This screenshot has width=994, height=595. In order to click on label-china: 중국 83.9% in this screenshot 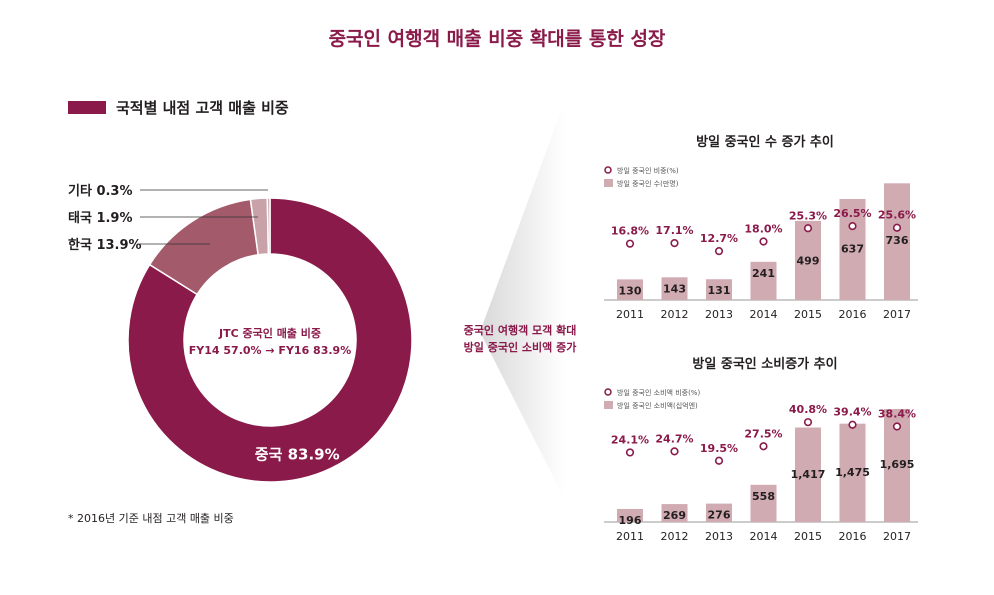, I will do `click(297, 455)`.